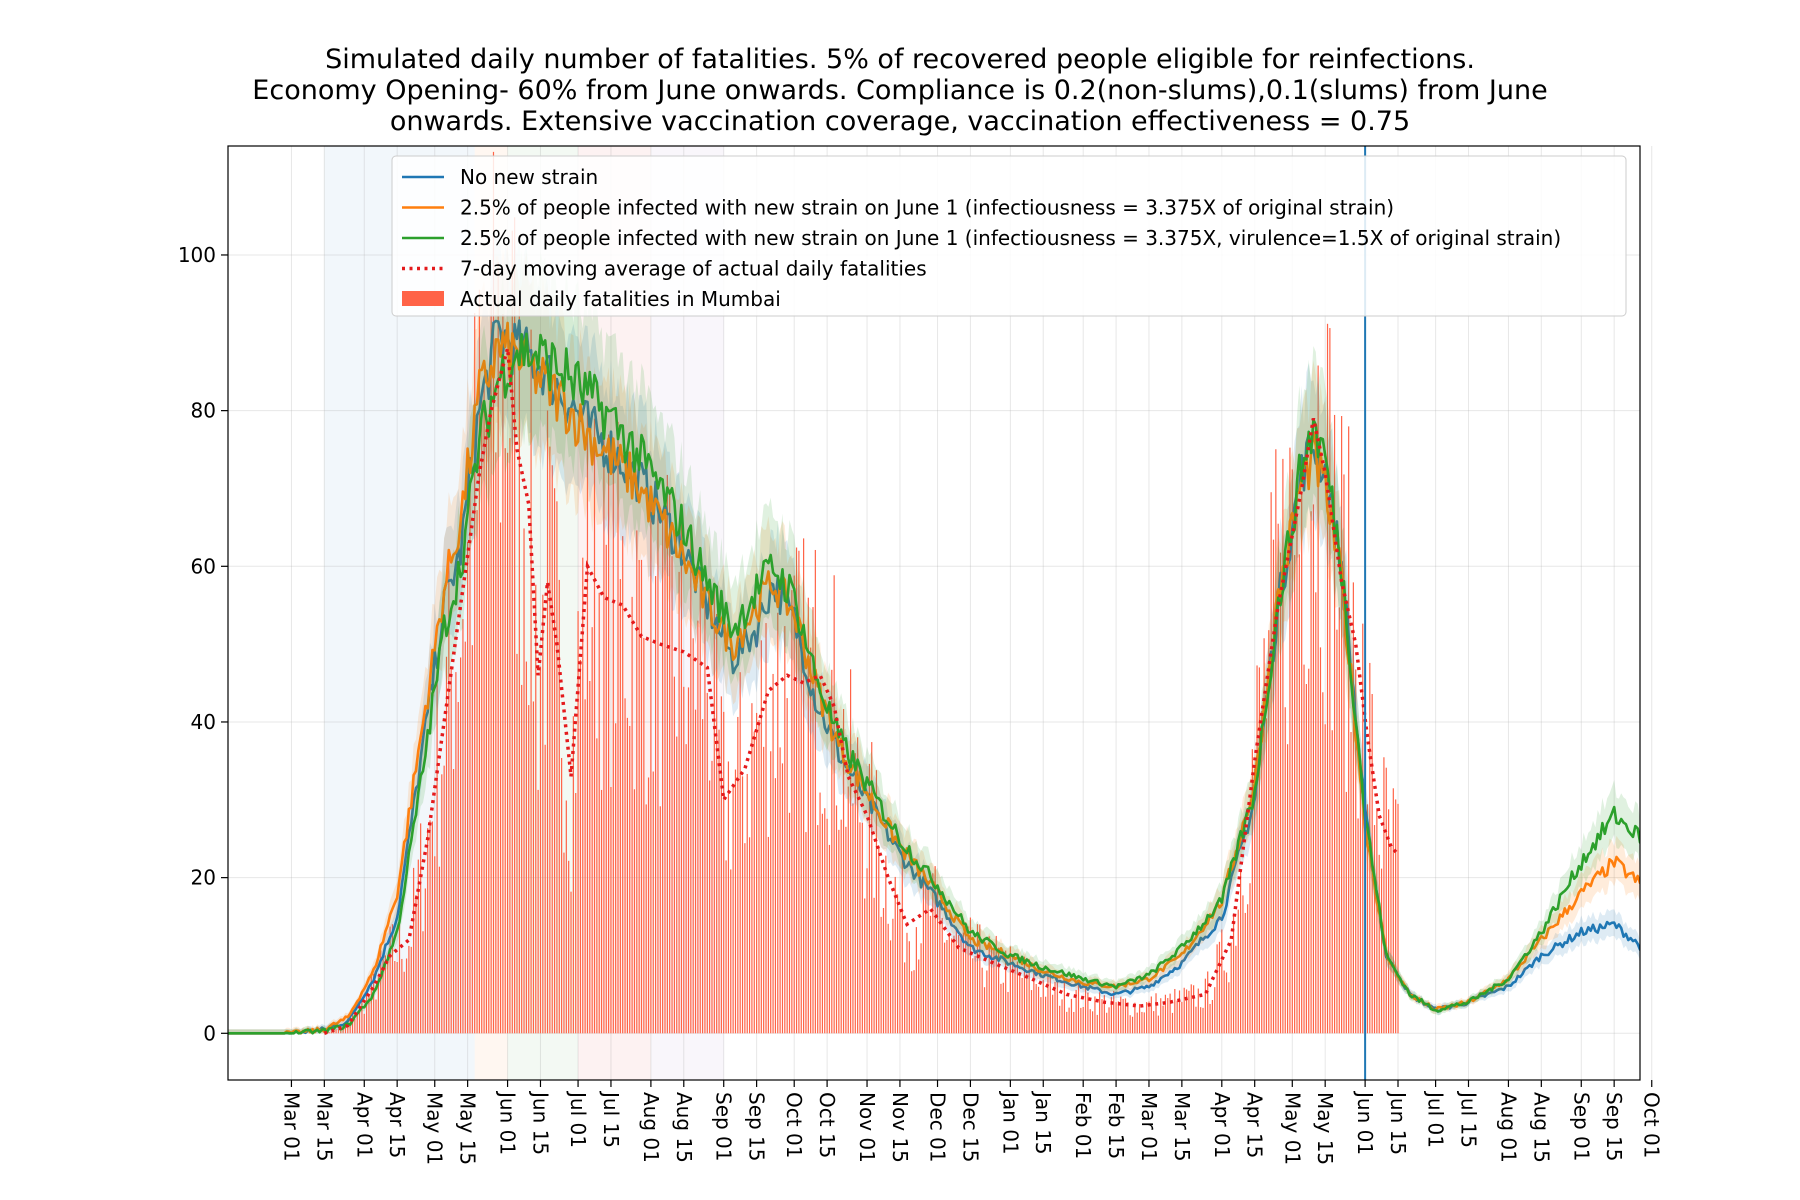  I want to click on x-tick-label-35: Aug 01, so click(1508, 1127).